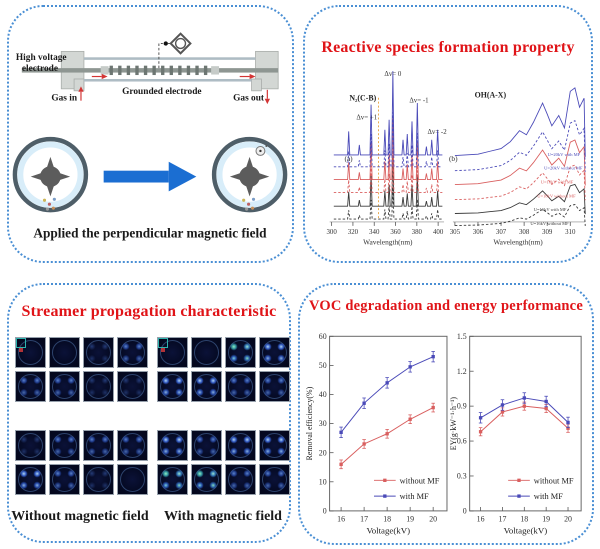 The image size is (600, 549). What do you see at coordinates (175, 50) in the screenshot?
I see `power-source-icon` at bounding box center [175, 50].